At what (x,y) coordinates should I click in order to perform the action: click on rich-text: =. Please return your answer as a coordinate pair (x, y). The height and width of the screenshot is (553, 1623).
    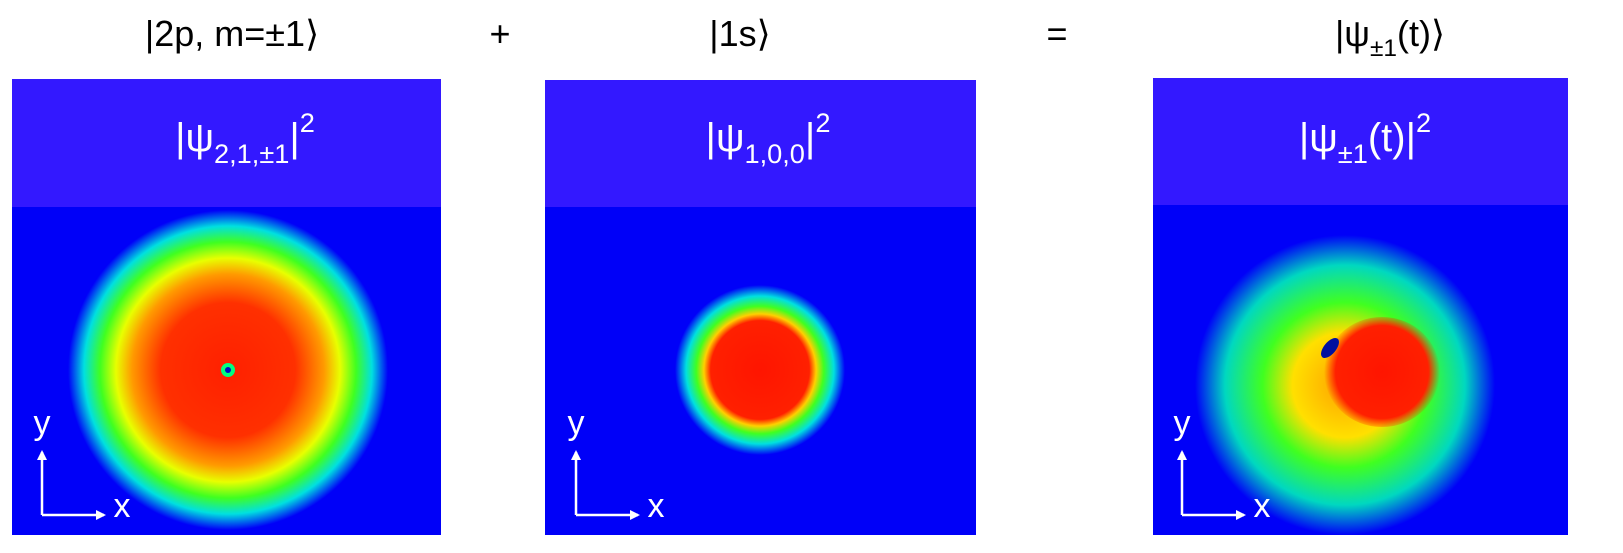
    Looking at the image, I should click on (1056, 33).